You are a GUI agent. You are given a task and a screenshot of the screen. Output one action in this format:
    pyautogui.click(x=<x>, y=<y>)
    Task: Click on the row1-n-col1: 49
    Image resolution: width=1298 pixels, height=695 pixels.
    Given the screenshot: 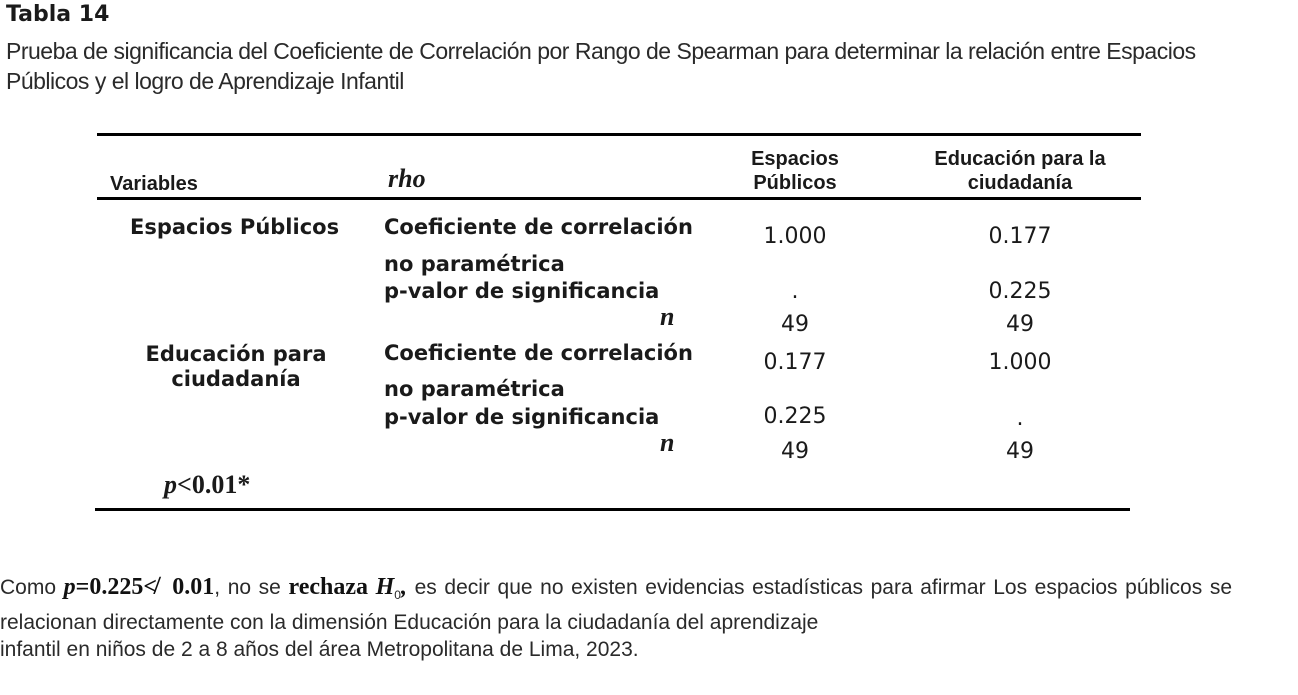 What is the action you would take?
    pyautogui.click(x=795, y=324)
    